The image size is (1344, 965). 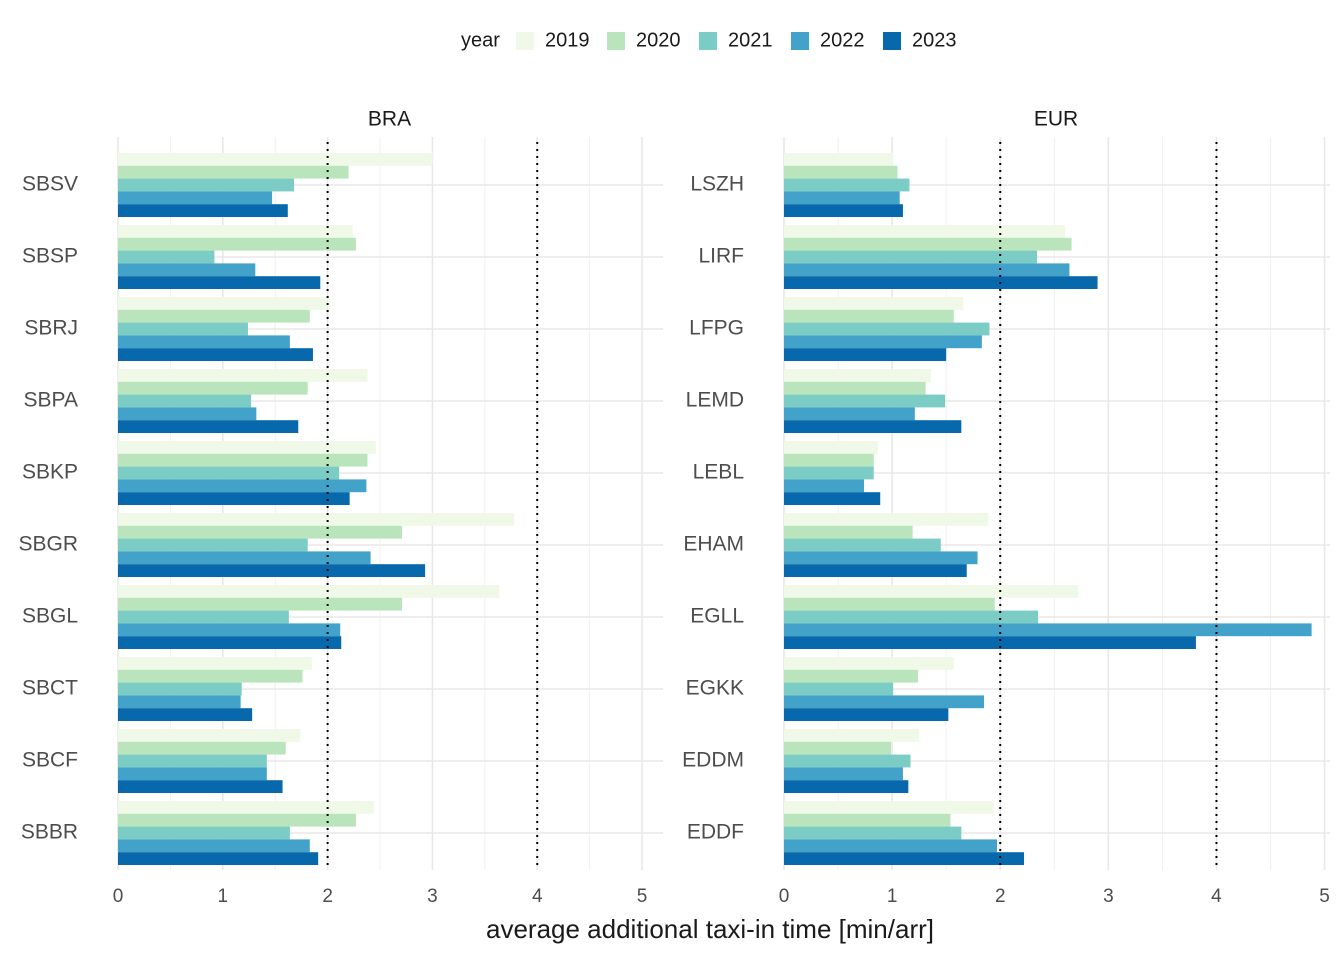 I want to click on legend-label-2019: 2019, so click(x=567, y=40).